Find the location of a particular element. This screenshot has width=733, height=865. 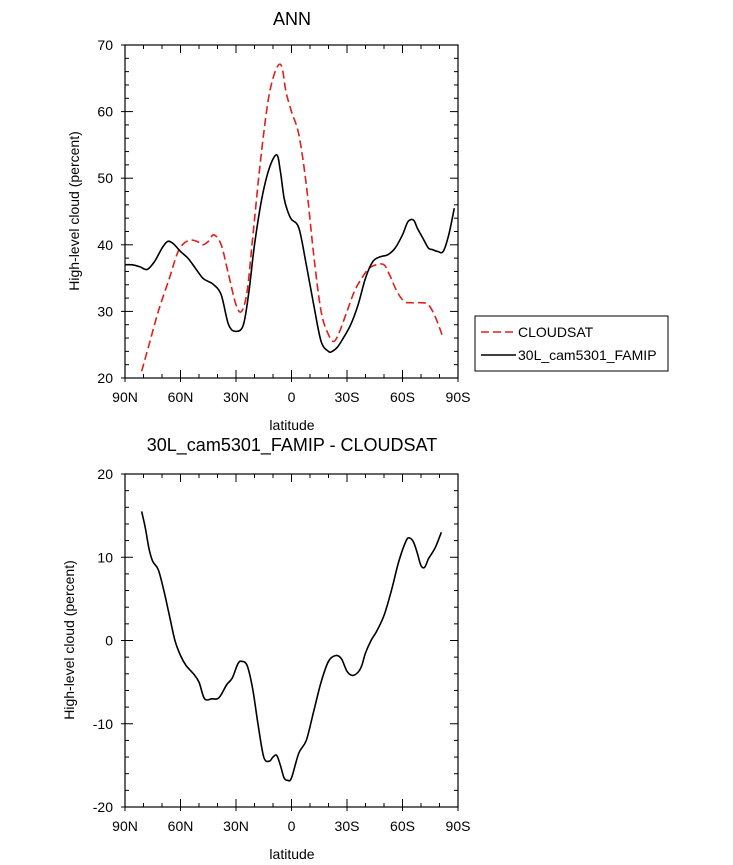

difference-series-line is located at coordinates (291, 646).